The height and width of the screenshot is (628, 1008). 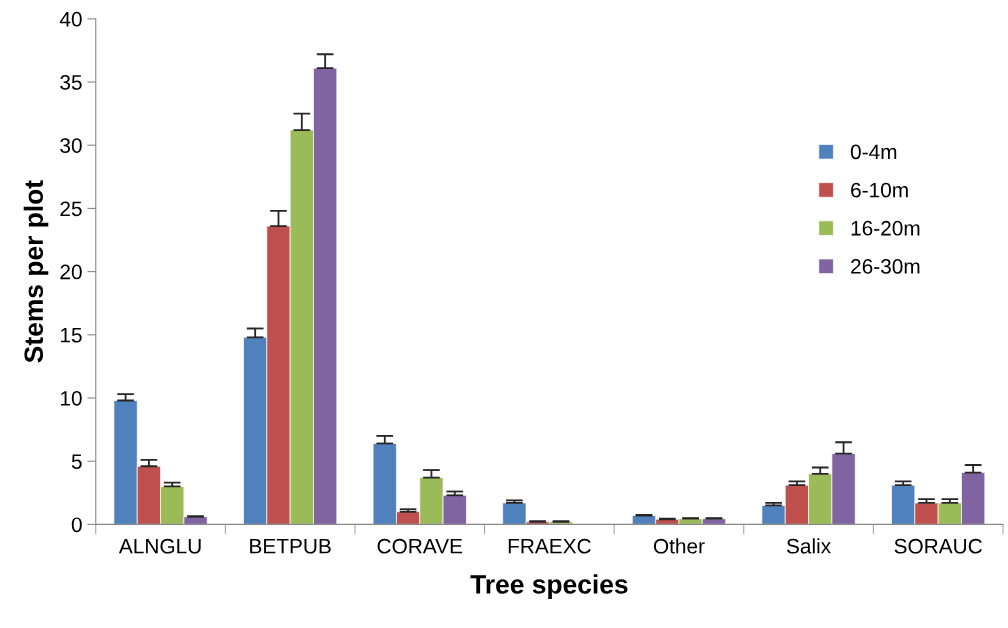 What do you see at coordinates (71, 209) in the screenshot?
I see `y-tick-label: 25` at bounding box center [71, 209].